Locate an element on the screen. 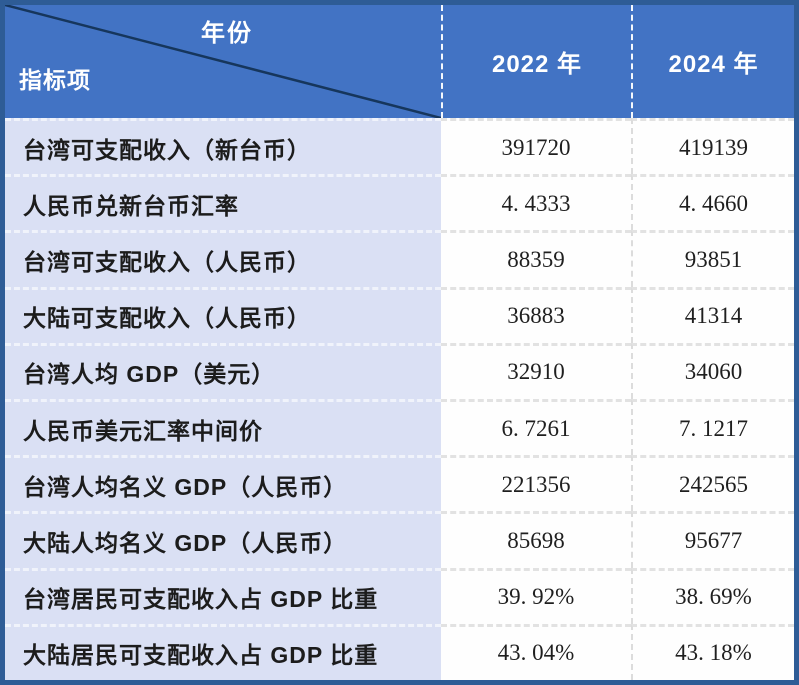 Image resolution: width=799 pixels, height=685 pixels. value-2022: 4. 4333 is located at coordinates (536, 202).